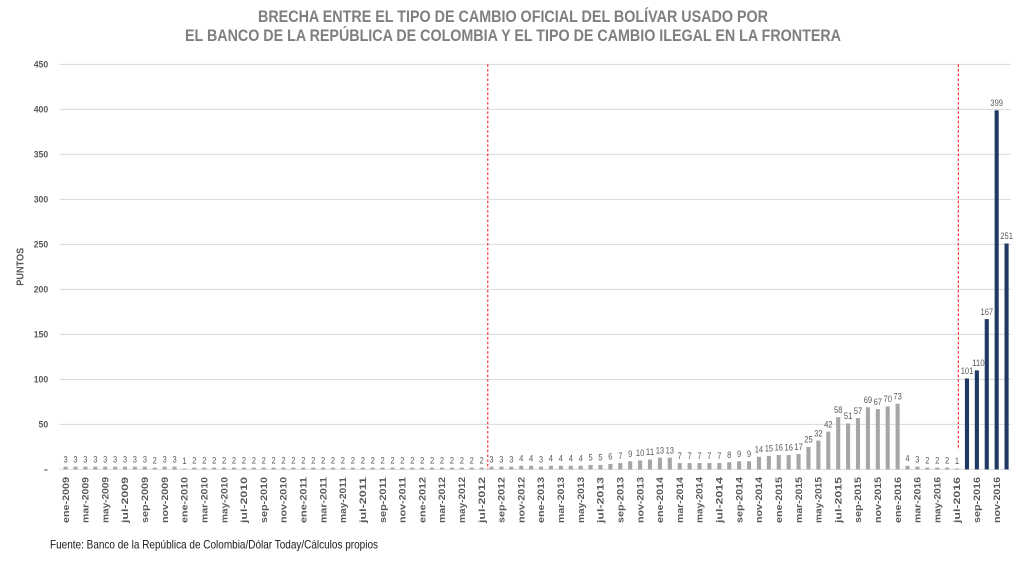 Image resolution: width=1024 pixels, height=563 pixels. Describe the element at coordinates (284, 500) in the screenshot. I see `svg-text: nov-2010` at that location.